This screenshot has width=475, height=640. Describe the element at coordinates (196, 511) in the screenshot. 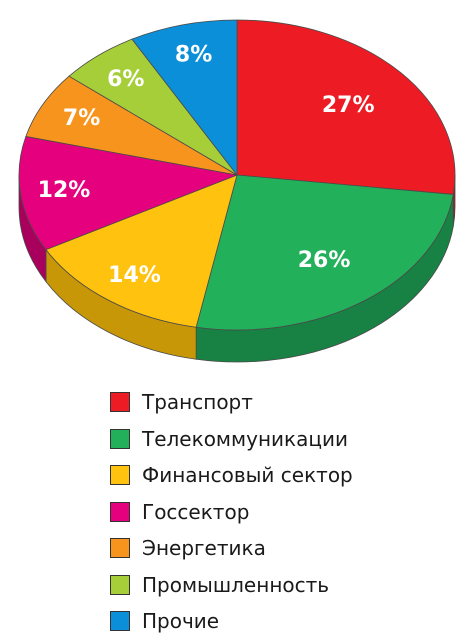

I see `legend-label-government: Госсектор` at that location.